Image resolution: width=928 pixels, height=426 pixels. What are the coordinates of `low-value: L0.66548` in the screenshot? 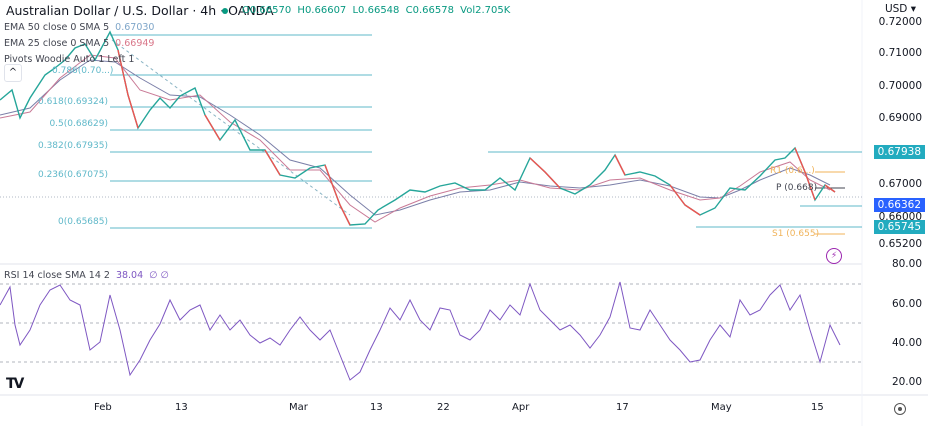 It's located at (376, 10).